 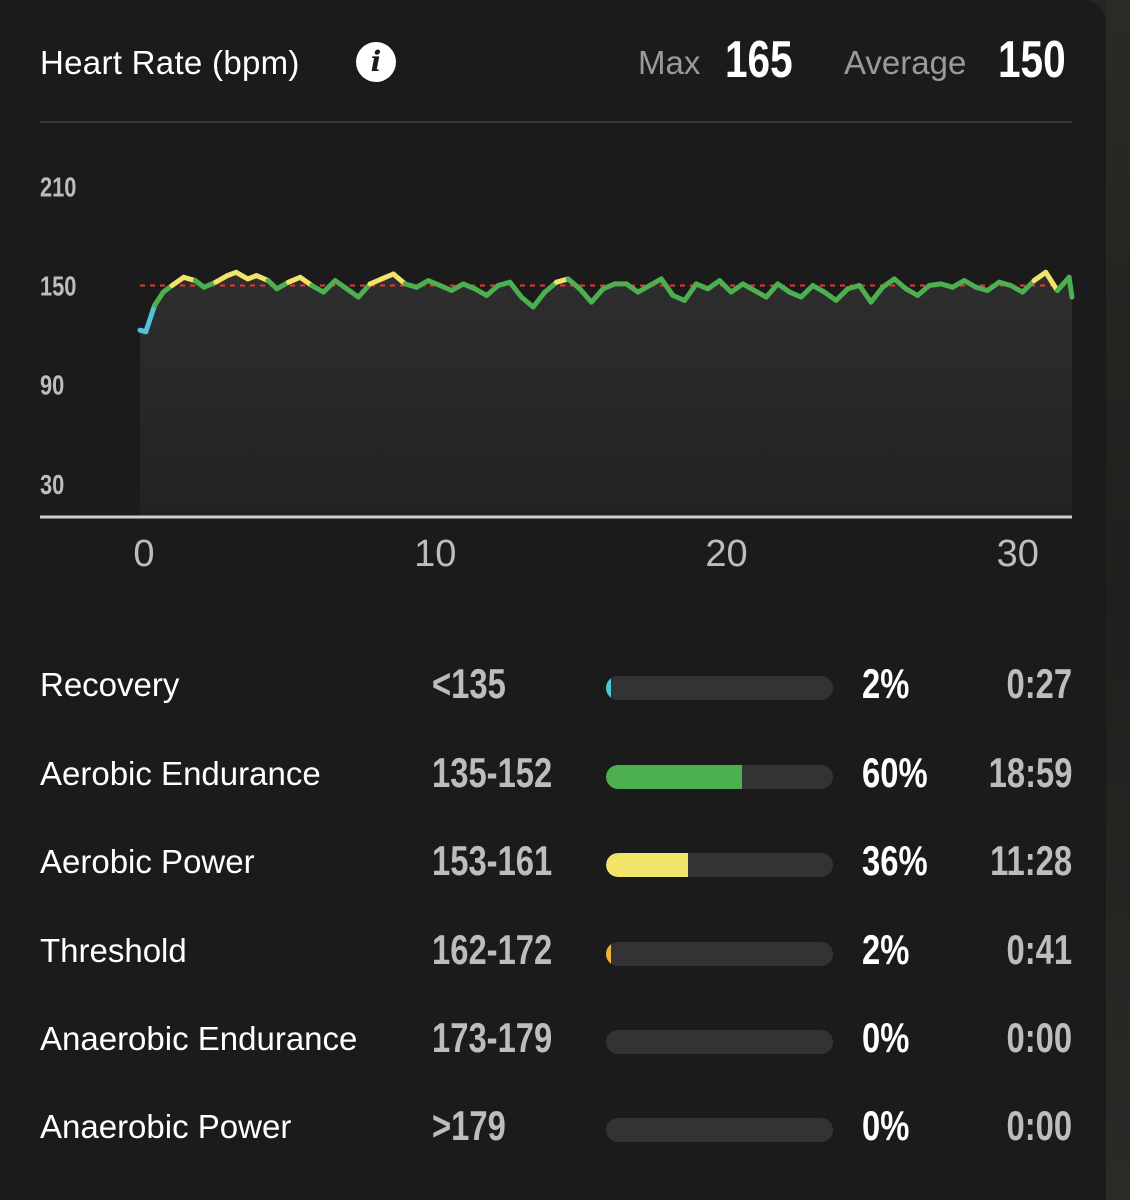 I want to click on zone-percent: 60%, so click(x=895, y=772).